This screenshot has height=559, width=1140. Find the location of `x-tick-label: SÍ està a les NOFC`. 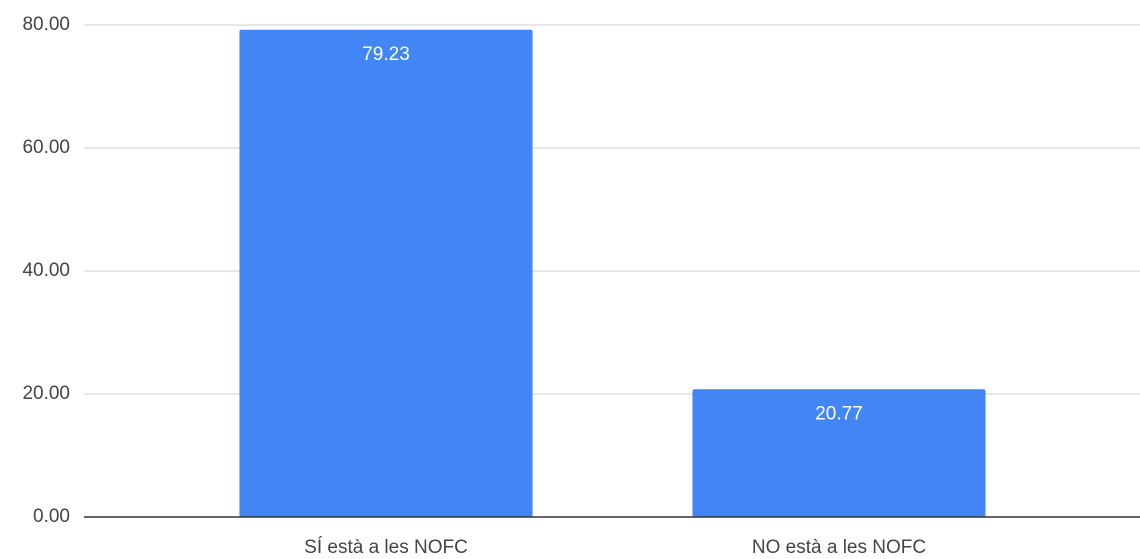

x-tick-label: SÍ està a les NOFC is located at coordinates (386, 547).